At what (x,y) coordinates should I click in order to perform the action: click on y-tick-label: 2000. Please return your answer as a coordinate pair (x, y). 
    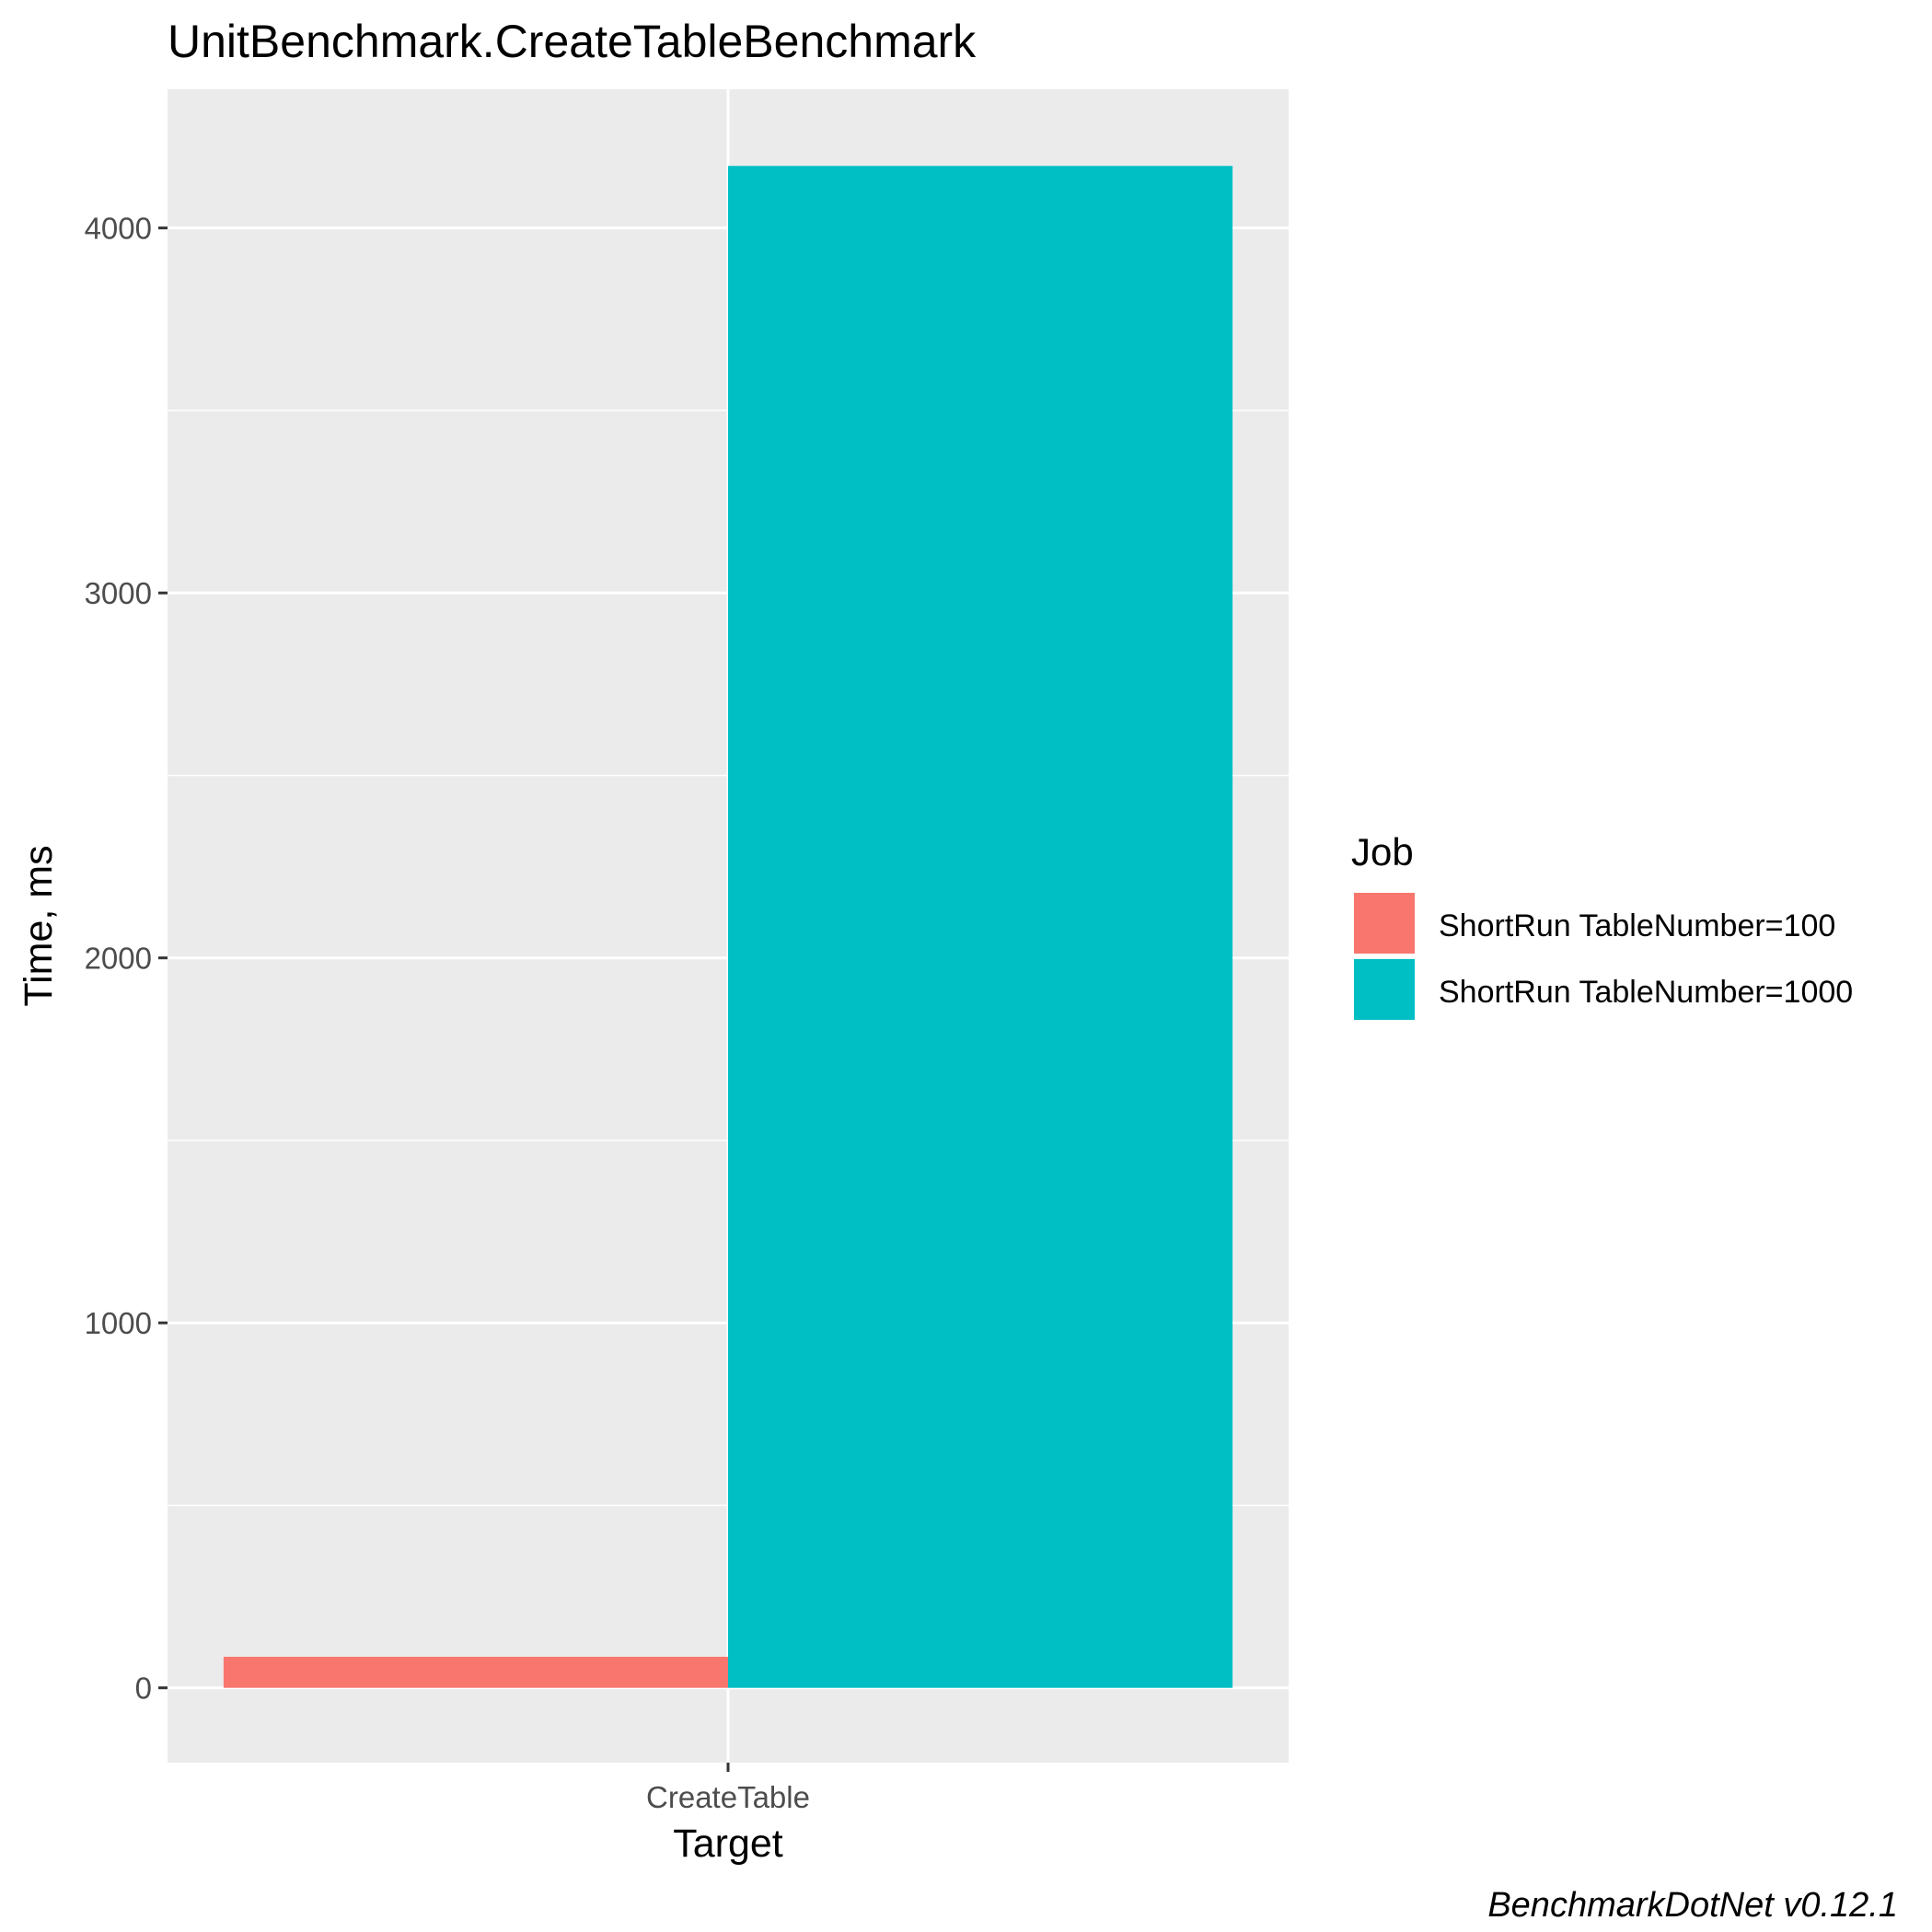
    Looking at the image, I should click on (119, 959).